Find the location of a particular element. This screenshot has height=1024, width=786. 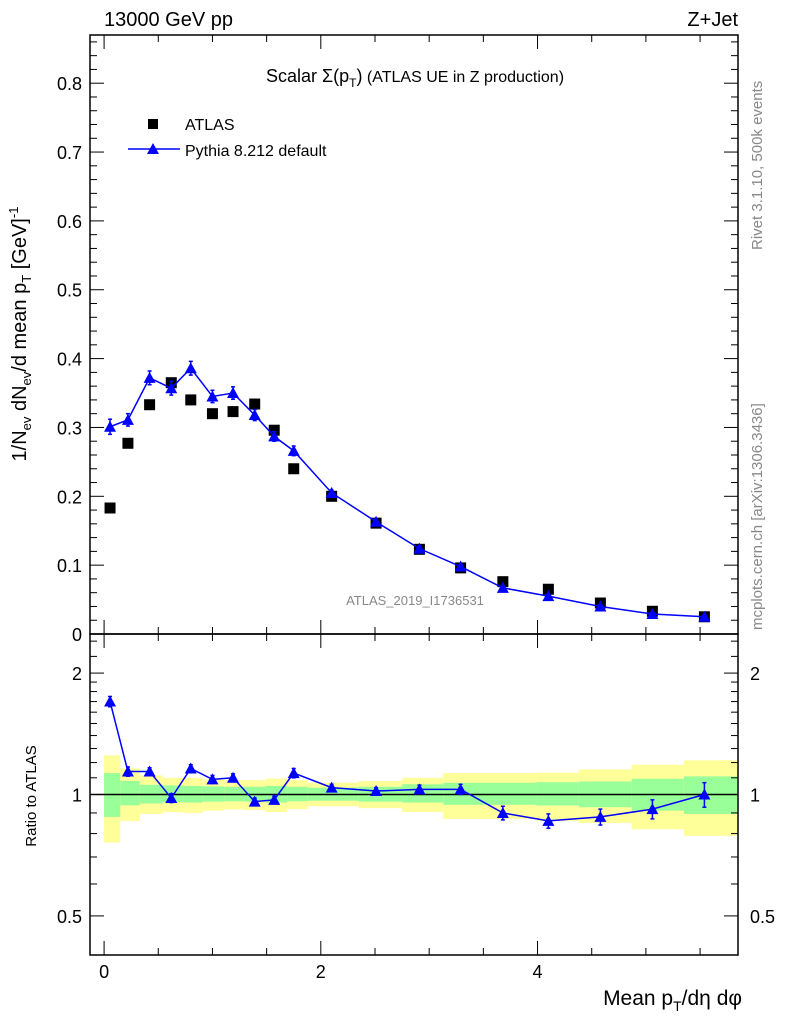

x-axis-label: Mean pT/dη dφ is located at coordinates (672, 1000).